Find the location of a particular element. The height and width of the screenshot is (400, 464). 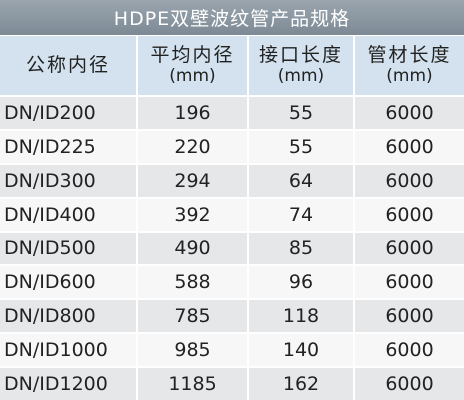

table-cell: 162 is located at coordinates (301, 384).